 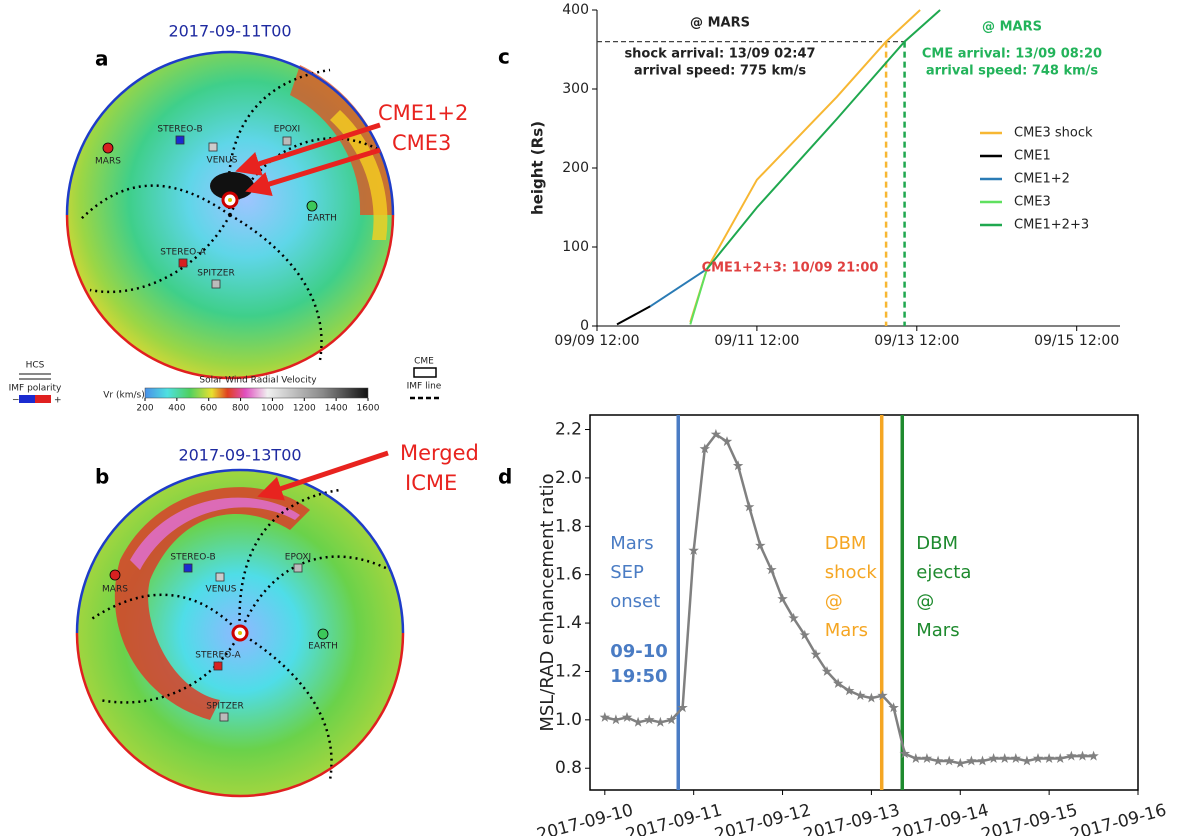 I want to click on colorbar-tick-label: 800, so click(x=240, y=409).